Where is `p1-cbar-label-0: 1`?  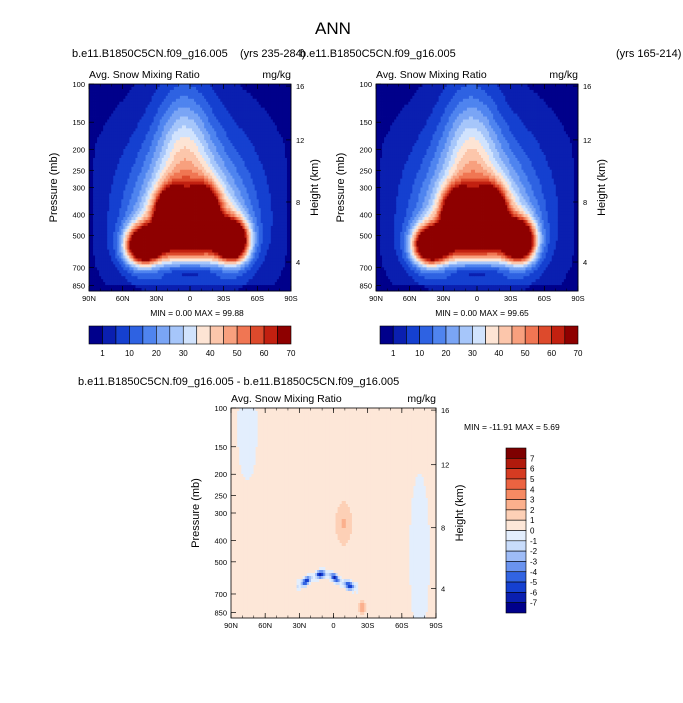 p1-cbar-label-0: 1 is located at coordinates (393, 353).